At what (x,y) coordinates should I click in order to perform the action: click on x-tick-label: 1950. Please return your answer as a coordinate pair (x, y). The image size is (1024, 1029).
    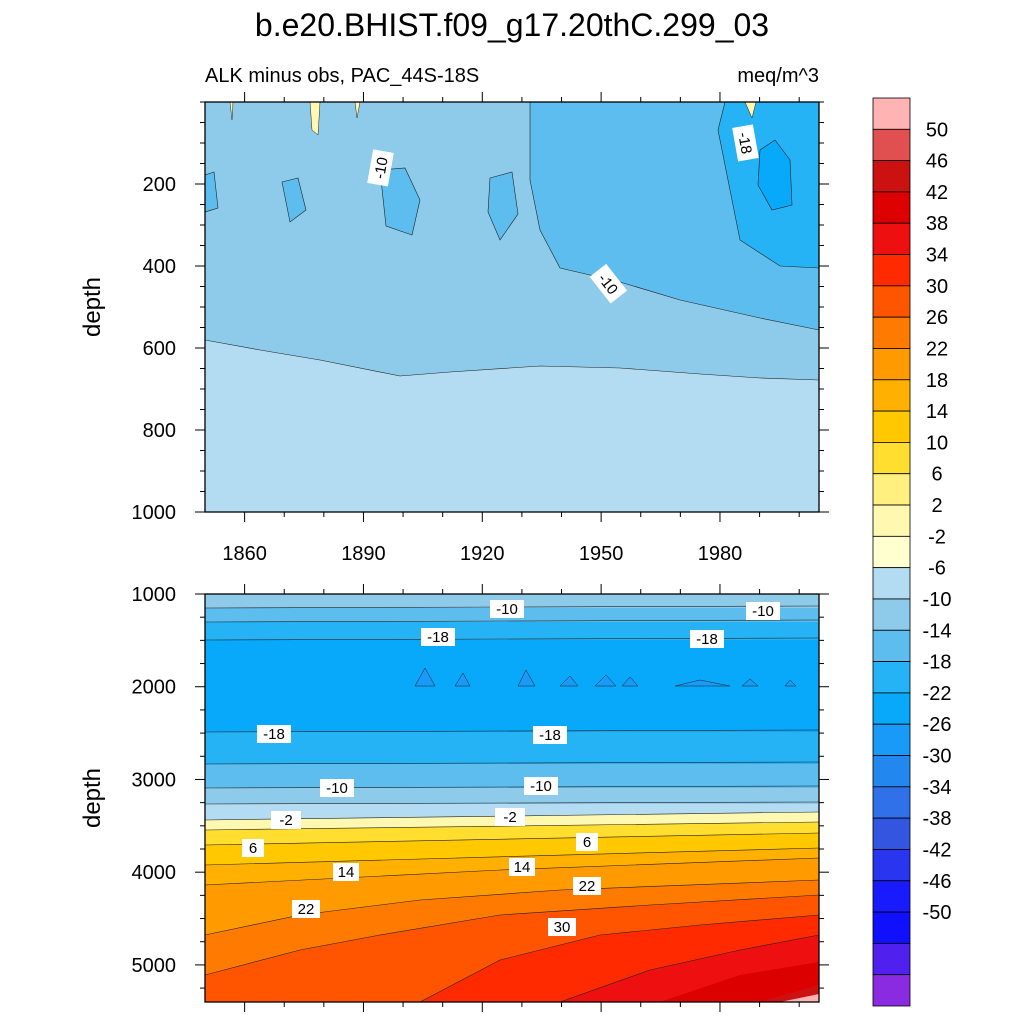
    Looking at the image, I should click on (601, 554).